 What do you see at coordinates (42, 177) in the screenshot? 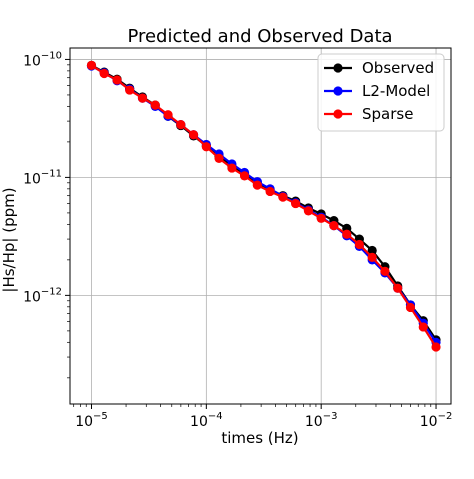
I see `y-tick-label: 10−11` at bounding box center [42, 177].